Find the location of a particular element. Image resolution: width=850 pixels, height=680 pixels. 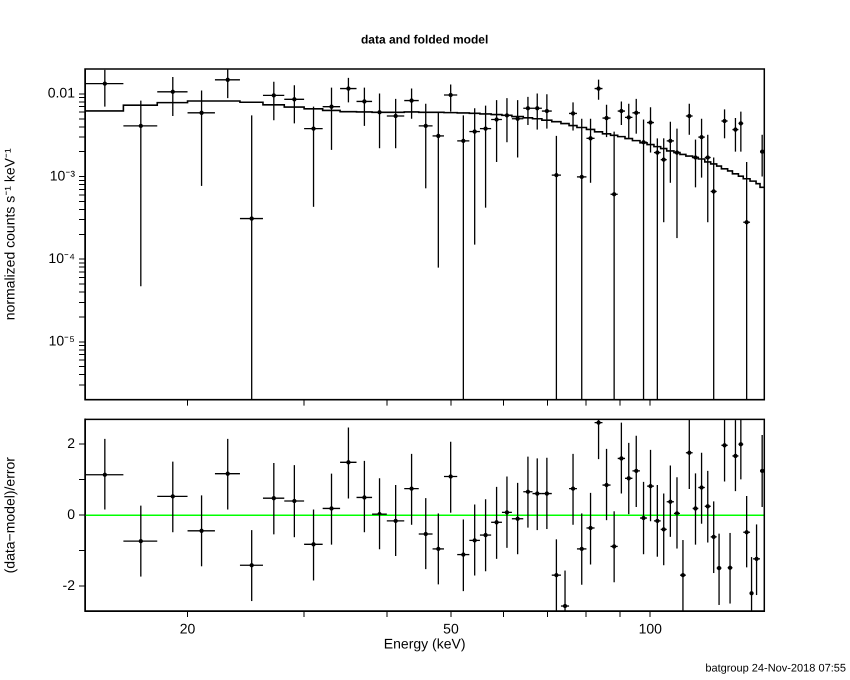

y-axis-title: (data−model)/error is located at coordinates (9, 515).